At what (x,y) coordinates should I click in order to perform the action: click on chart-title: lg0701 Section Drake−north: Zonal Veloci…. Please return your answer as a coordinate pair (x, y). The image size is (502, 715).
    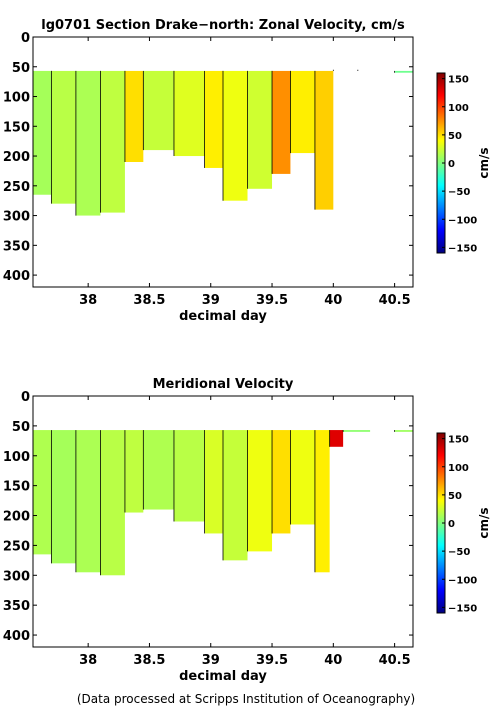
    Looking at the image, I should click on (223, 25).